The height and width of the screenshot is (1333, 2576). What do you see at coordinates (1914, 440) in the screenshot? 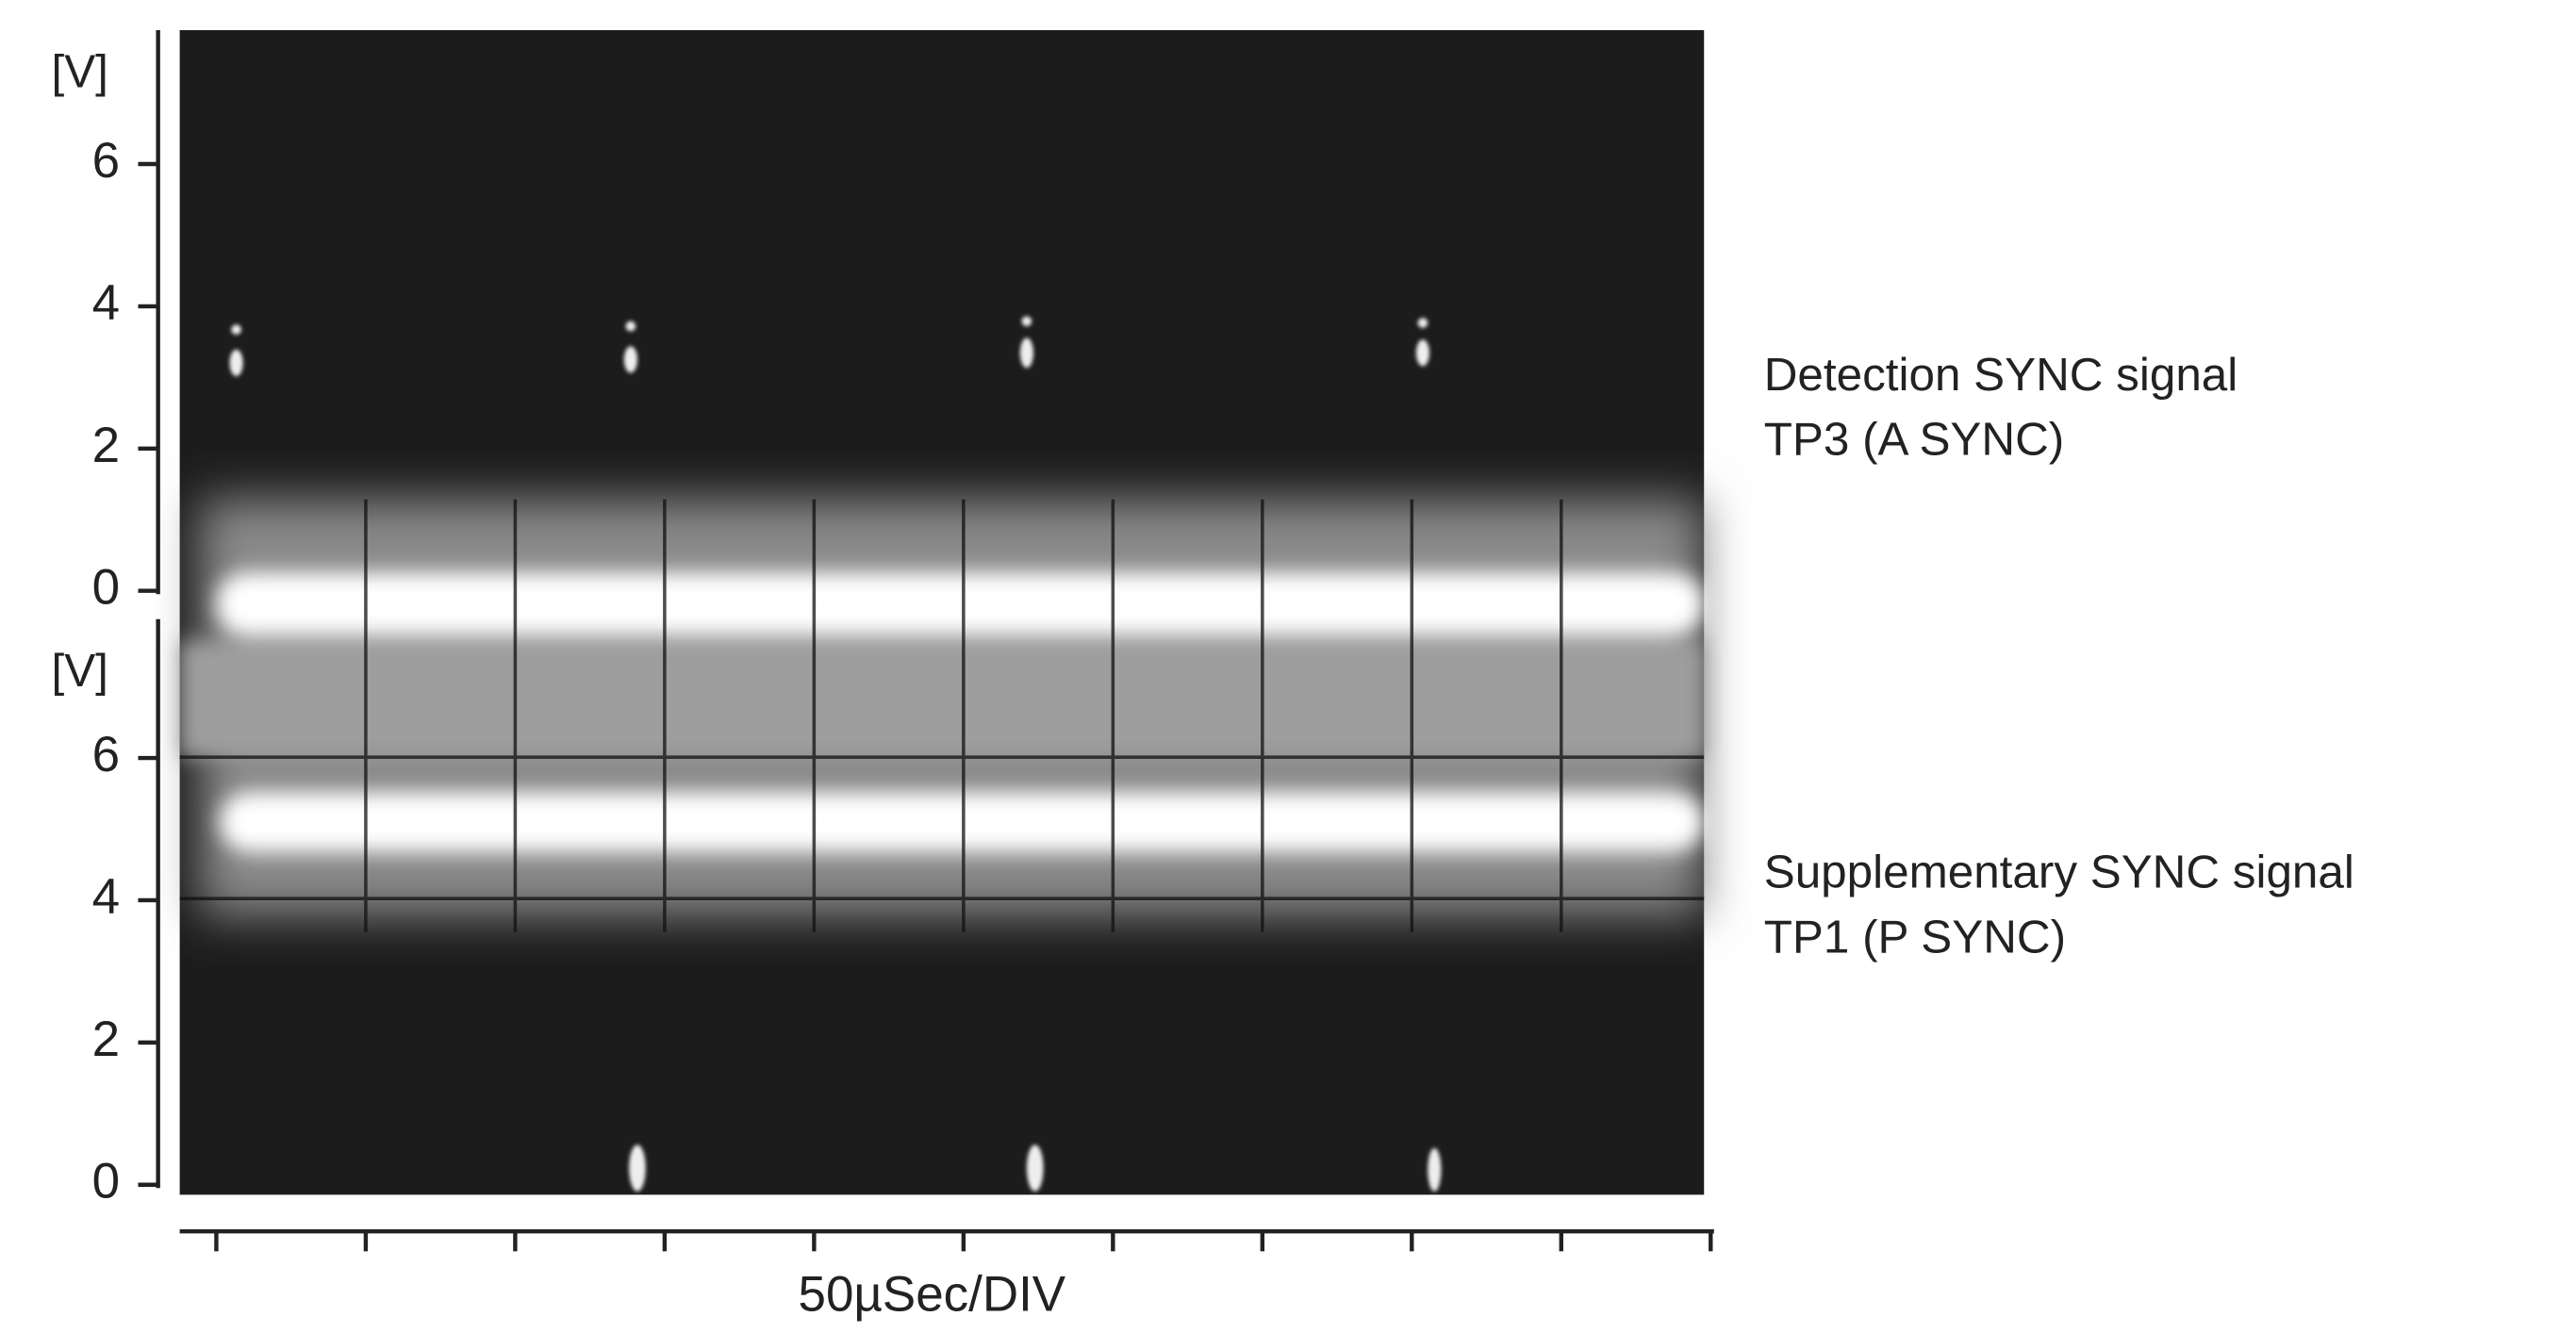
I see `test-point: TP3 (A SYNC)` at bounding box center [1914, 440].